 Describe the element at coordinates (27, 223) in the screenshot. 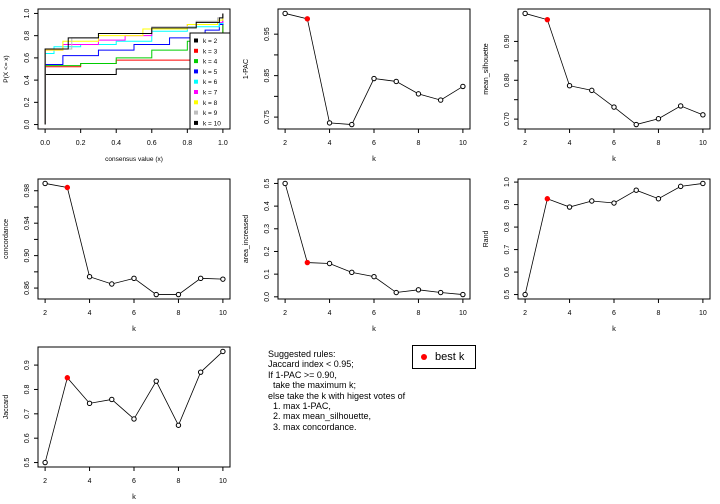

I see `y-tick-label: 0.94` at that location.